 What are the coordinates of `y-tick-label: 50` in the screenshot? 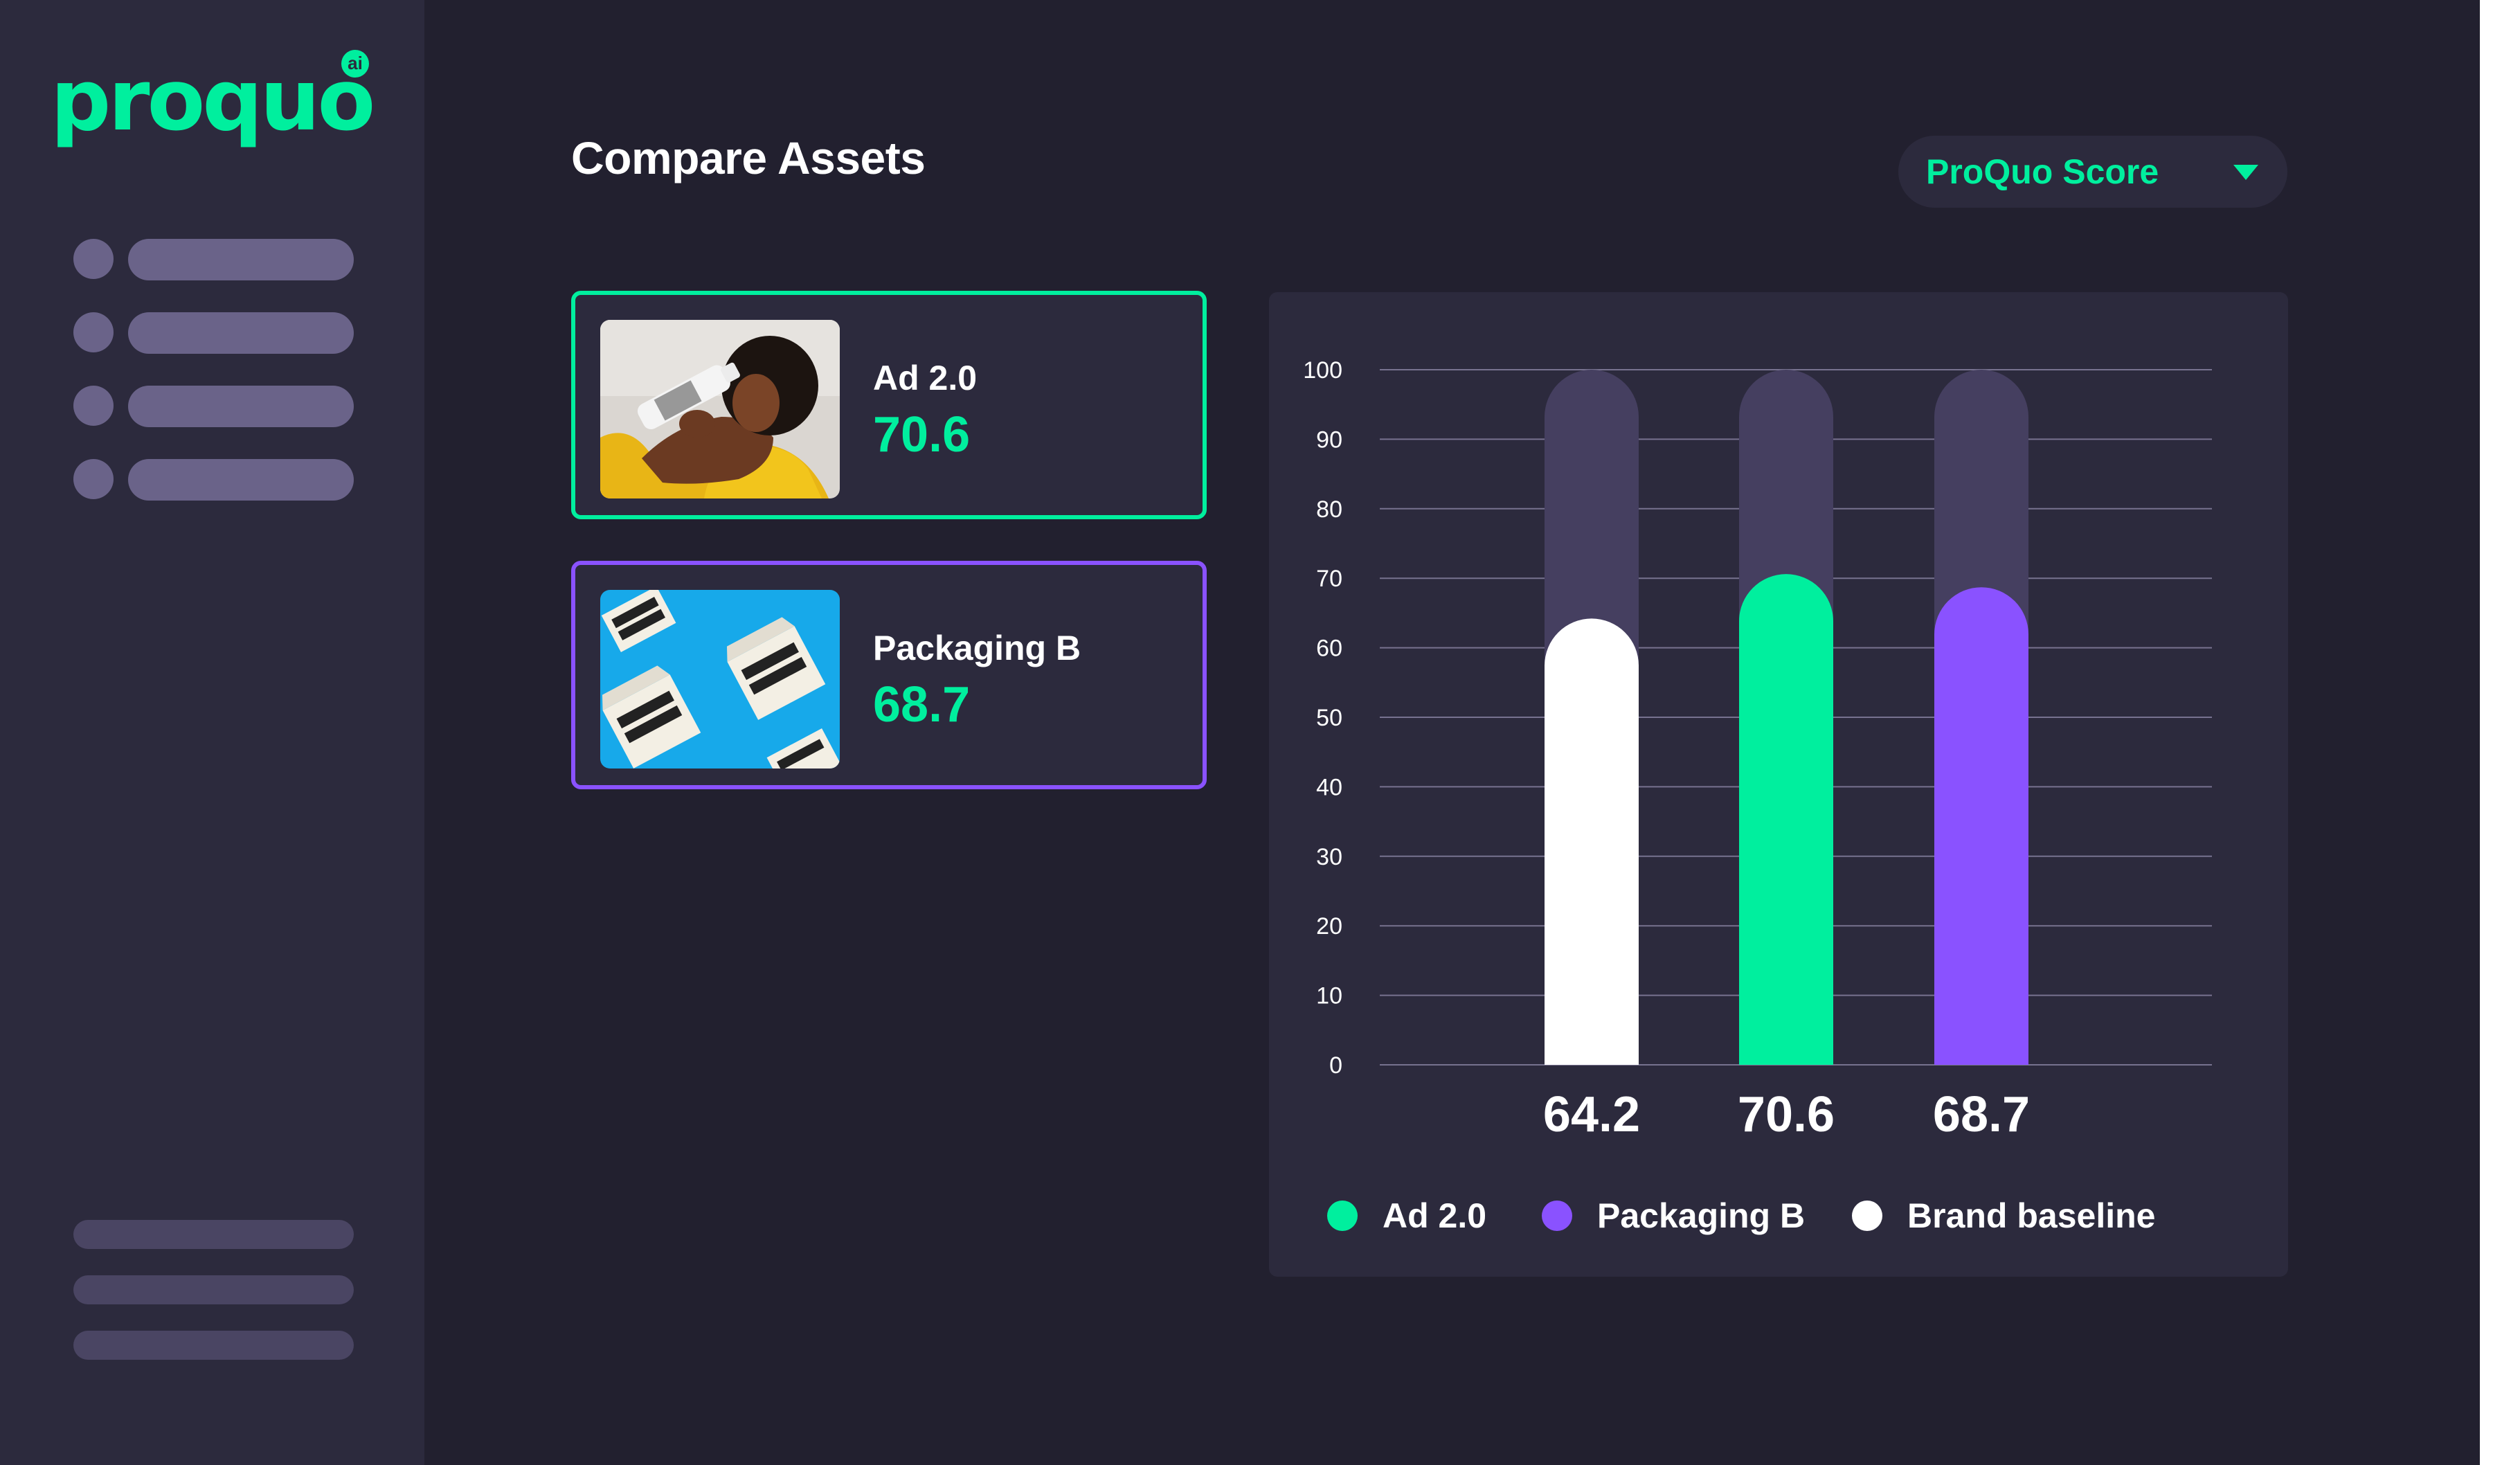 It's located at (1329, 718).